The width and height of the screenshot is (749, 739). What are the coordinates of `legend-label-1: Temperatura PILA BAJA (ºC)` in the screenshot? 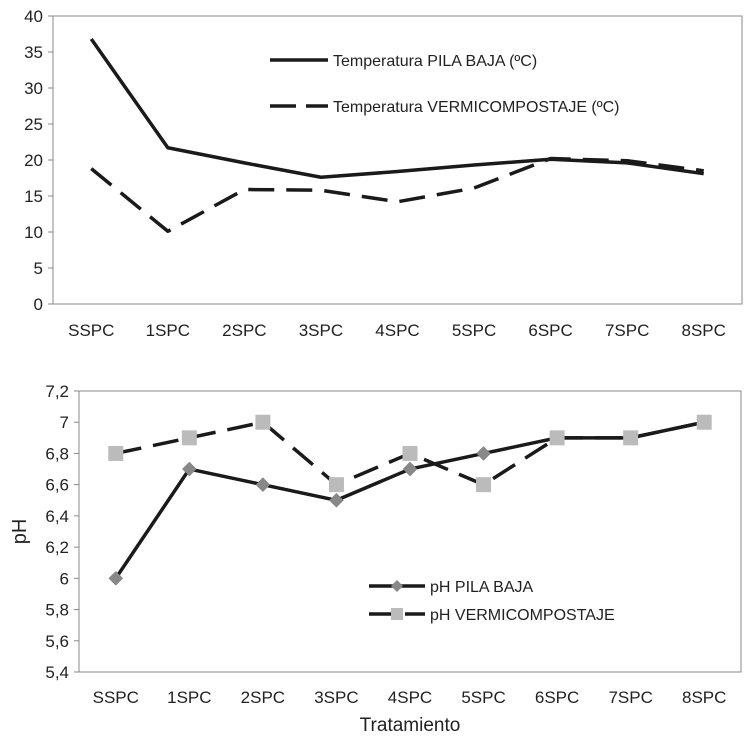 It's located at (435, 61).